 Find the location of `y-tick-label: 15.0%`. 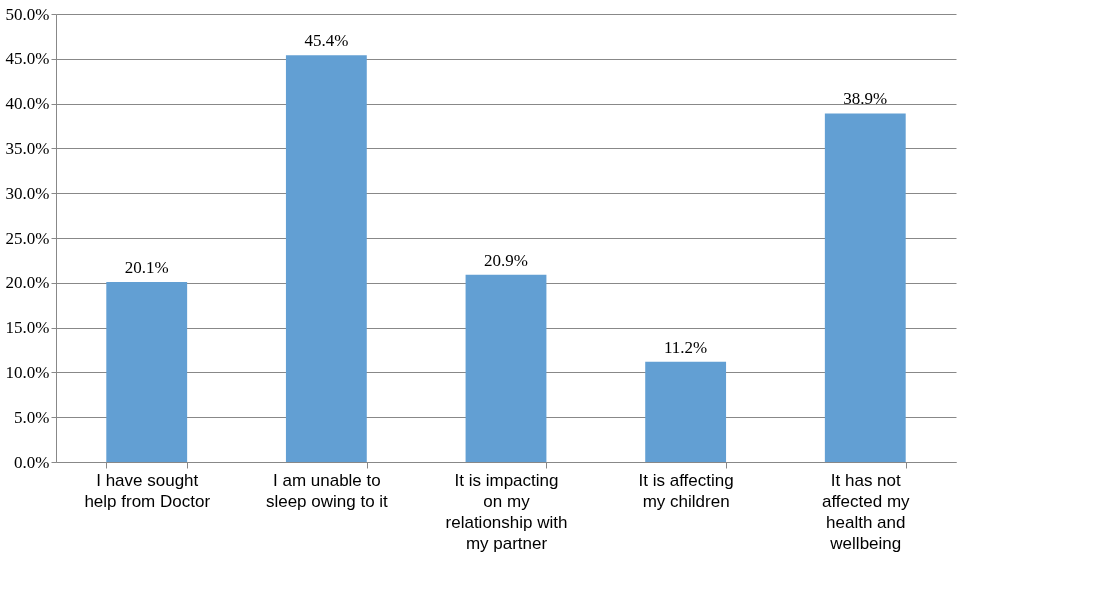

y-tick-label: 15.0% is located at coordinates (27, 328).